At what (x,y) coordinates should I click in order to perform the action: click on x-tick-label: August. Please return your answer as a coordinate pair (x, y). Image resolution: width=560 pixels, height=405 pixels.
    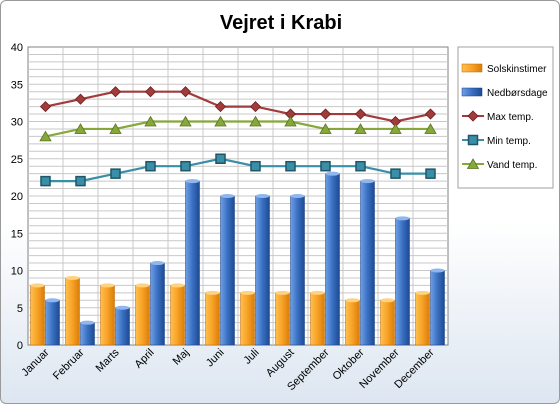
    Looking at the image, I should click on (280, 363).